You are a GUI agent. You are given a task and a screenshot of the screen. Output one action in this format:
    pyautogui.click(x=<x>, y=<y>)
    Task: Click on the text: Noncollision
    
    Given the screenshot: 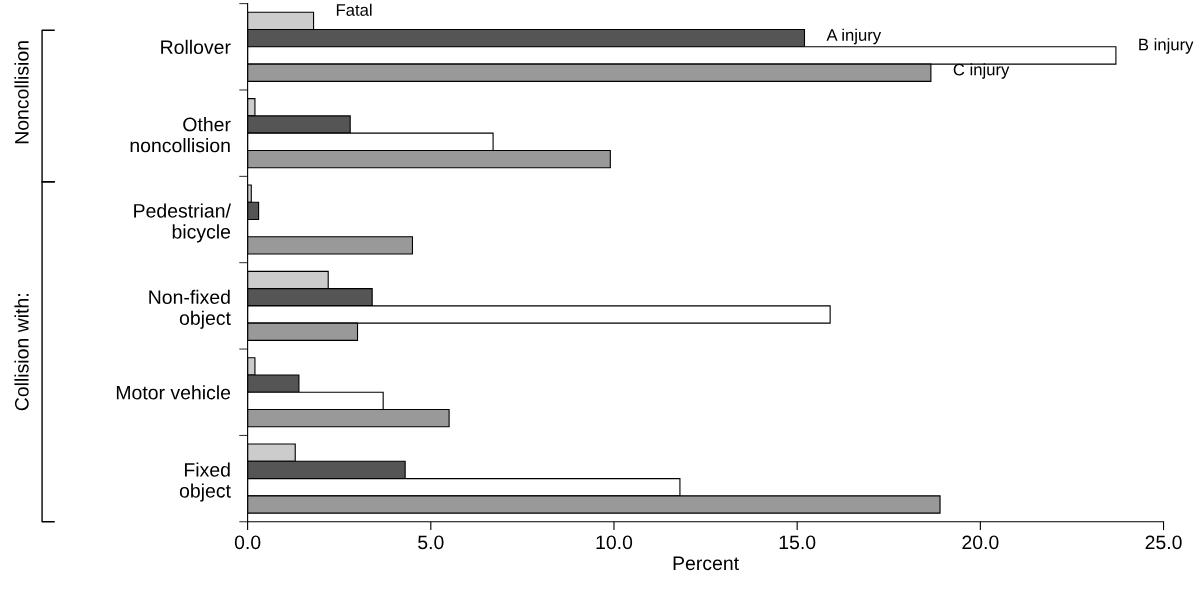 What is the action you would take?
    pyautogui.click(x=21, y=92)
    